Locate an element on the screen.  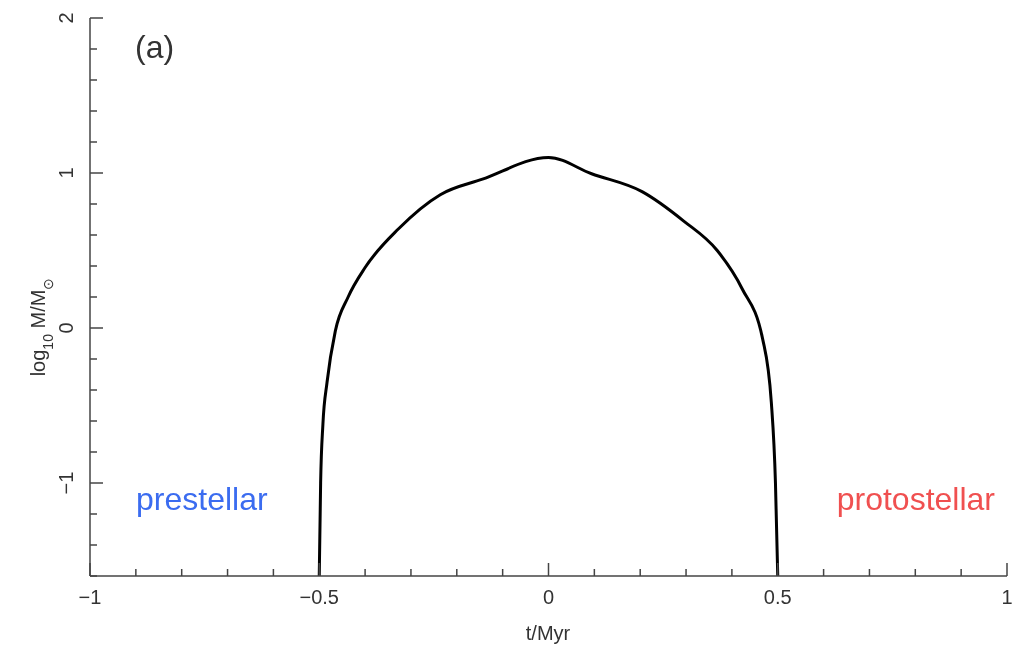
x-tick-label: 1 is located at coordinates (1007, 597).